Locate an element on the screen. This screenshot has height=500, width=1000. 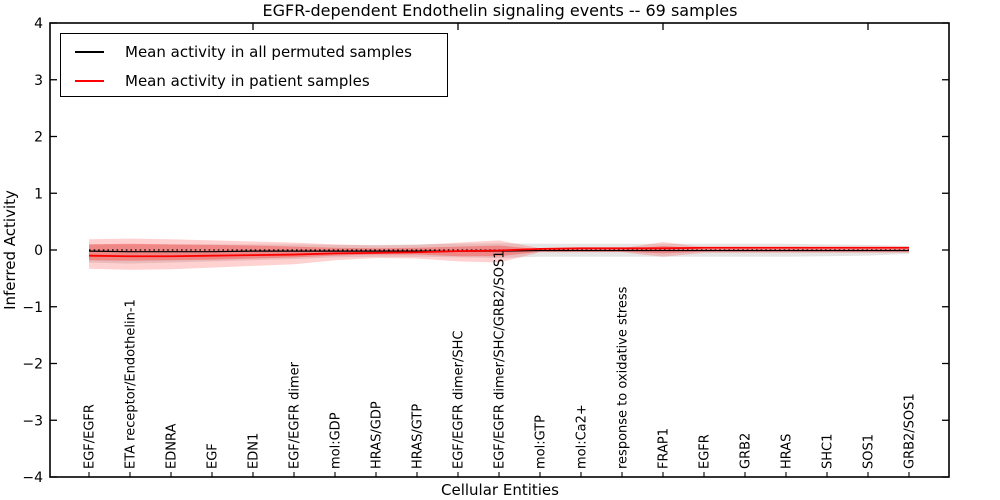
x-category-label: EGF/EGFR dimer/SHC/GRB2/SOS1 is located at coordinates (500, 360).